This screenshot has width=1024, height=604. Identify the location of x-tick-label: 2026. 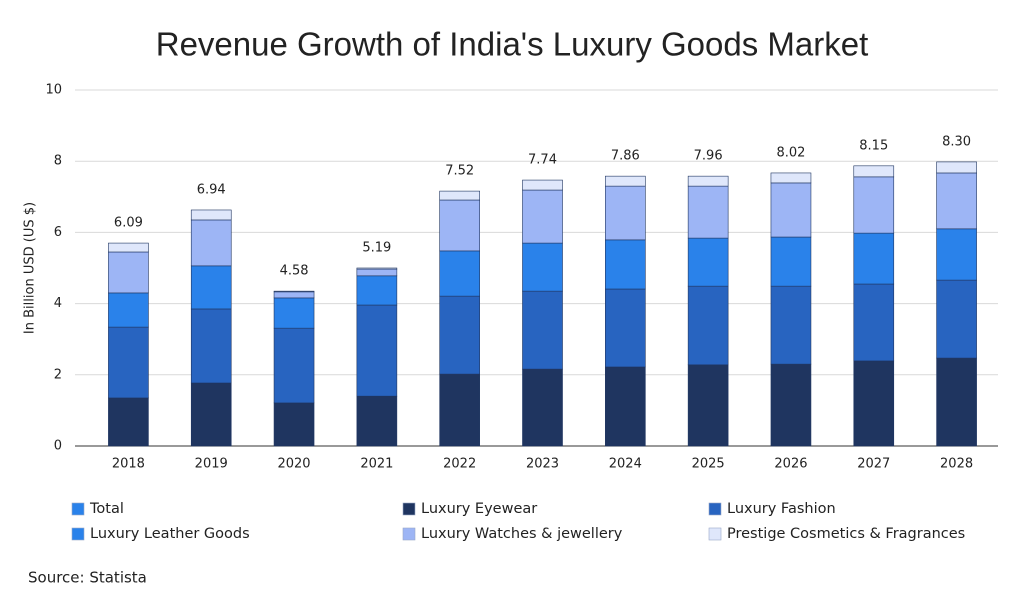
(790, 464).